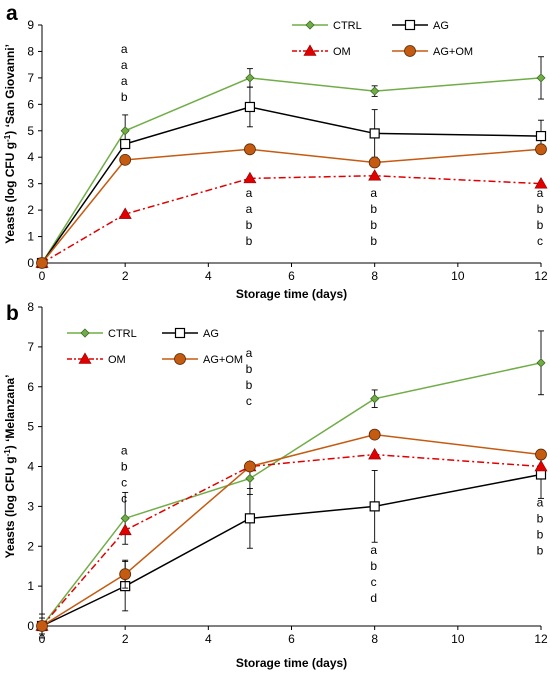 This screenshot has width=550, height=680. Describe the element at coordinates (458, 276) in the screenshot. I see `panel-a-x-tick-label: 10` at that location.